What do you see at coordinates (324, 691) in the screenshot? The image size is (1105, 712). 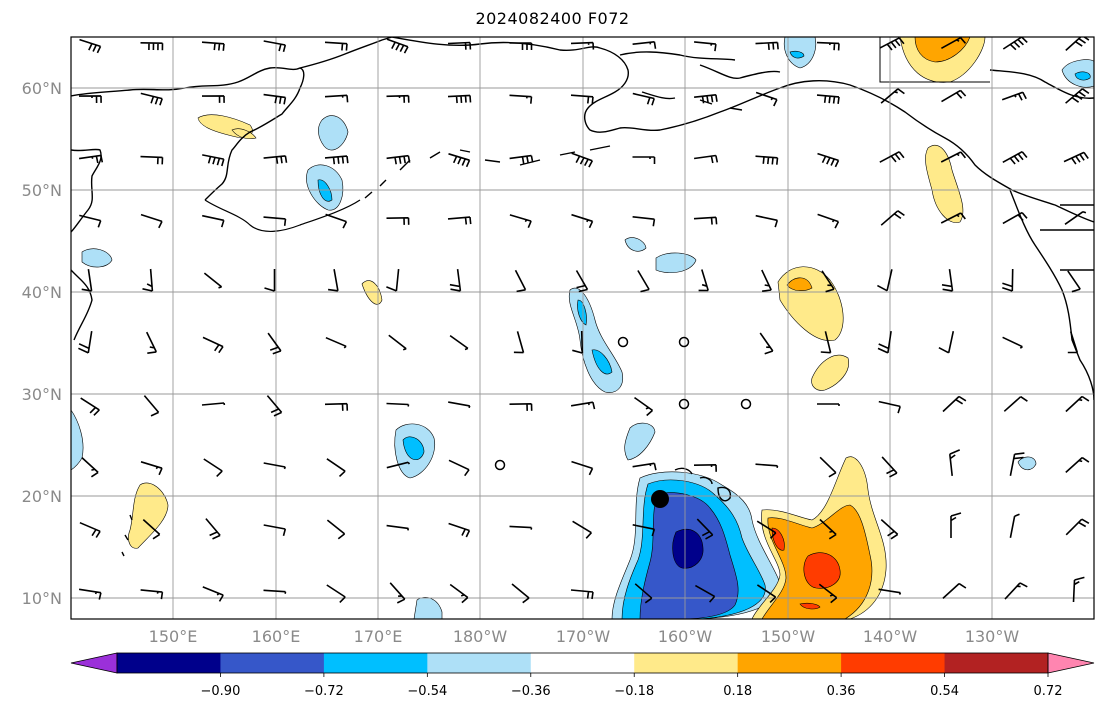 I see `colorbar-tick-label: −0.72` at bounding box center [324, 691].